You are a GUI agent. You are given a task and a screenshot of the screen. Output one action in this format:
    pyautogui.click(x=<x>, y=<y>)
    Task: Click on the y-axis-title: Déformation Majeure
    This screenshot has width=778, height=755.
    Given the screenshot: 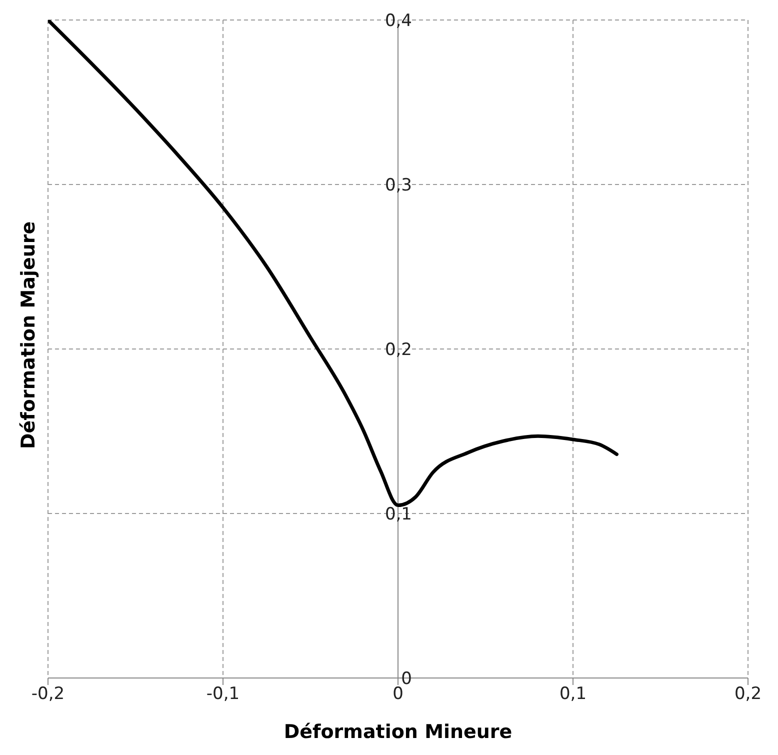 What is the action you would take?
    pyautogui.click(x=29, y=335)
    